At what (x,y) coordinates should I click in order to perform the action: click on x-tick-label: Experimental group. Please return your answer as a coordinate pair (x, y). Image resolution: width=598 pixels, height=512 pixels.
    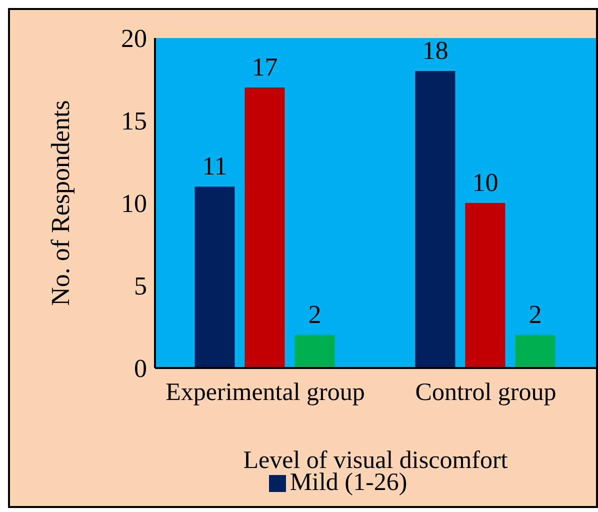
    Looking at the image, I should click on (265, 392).